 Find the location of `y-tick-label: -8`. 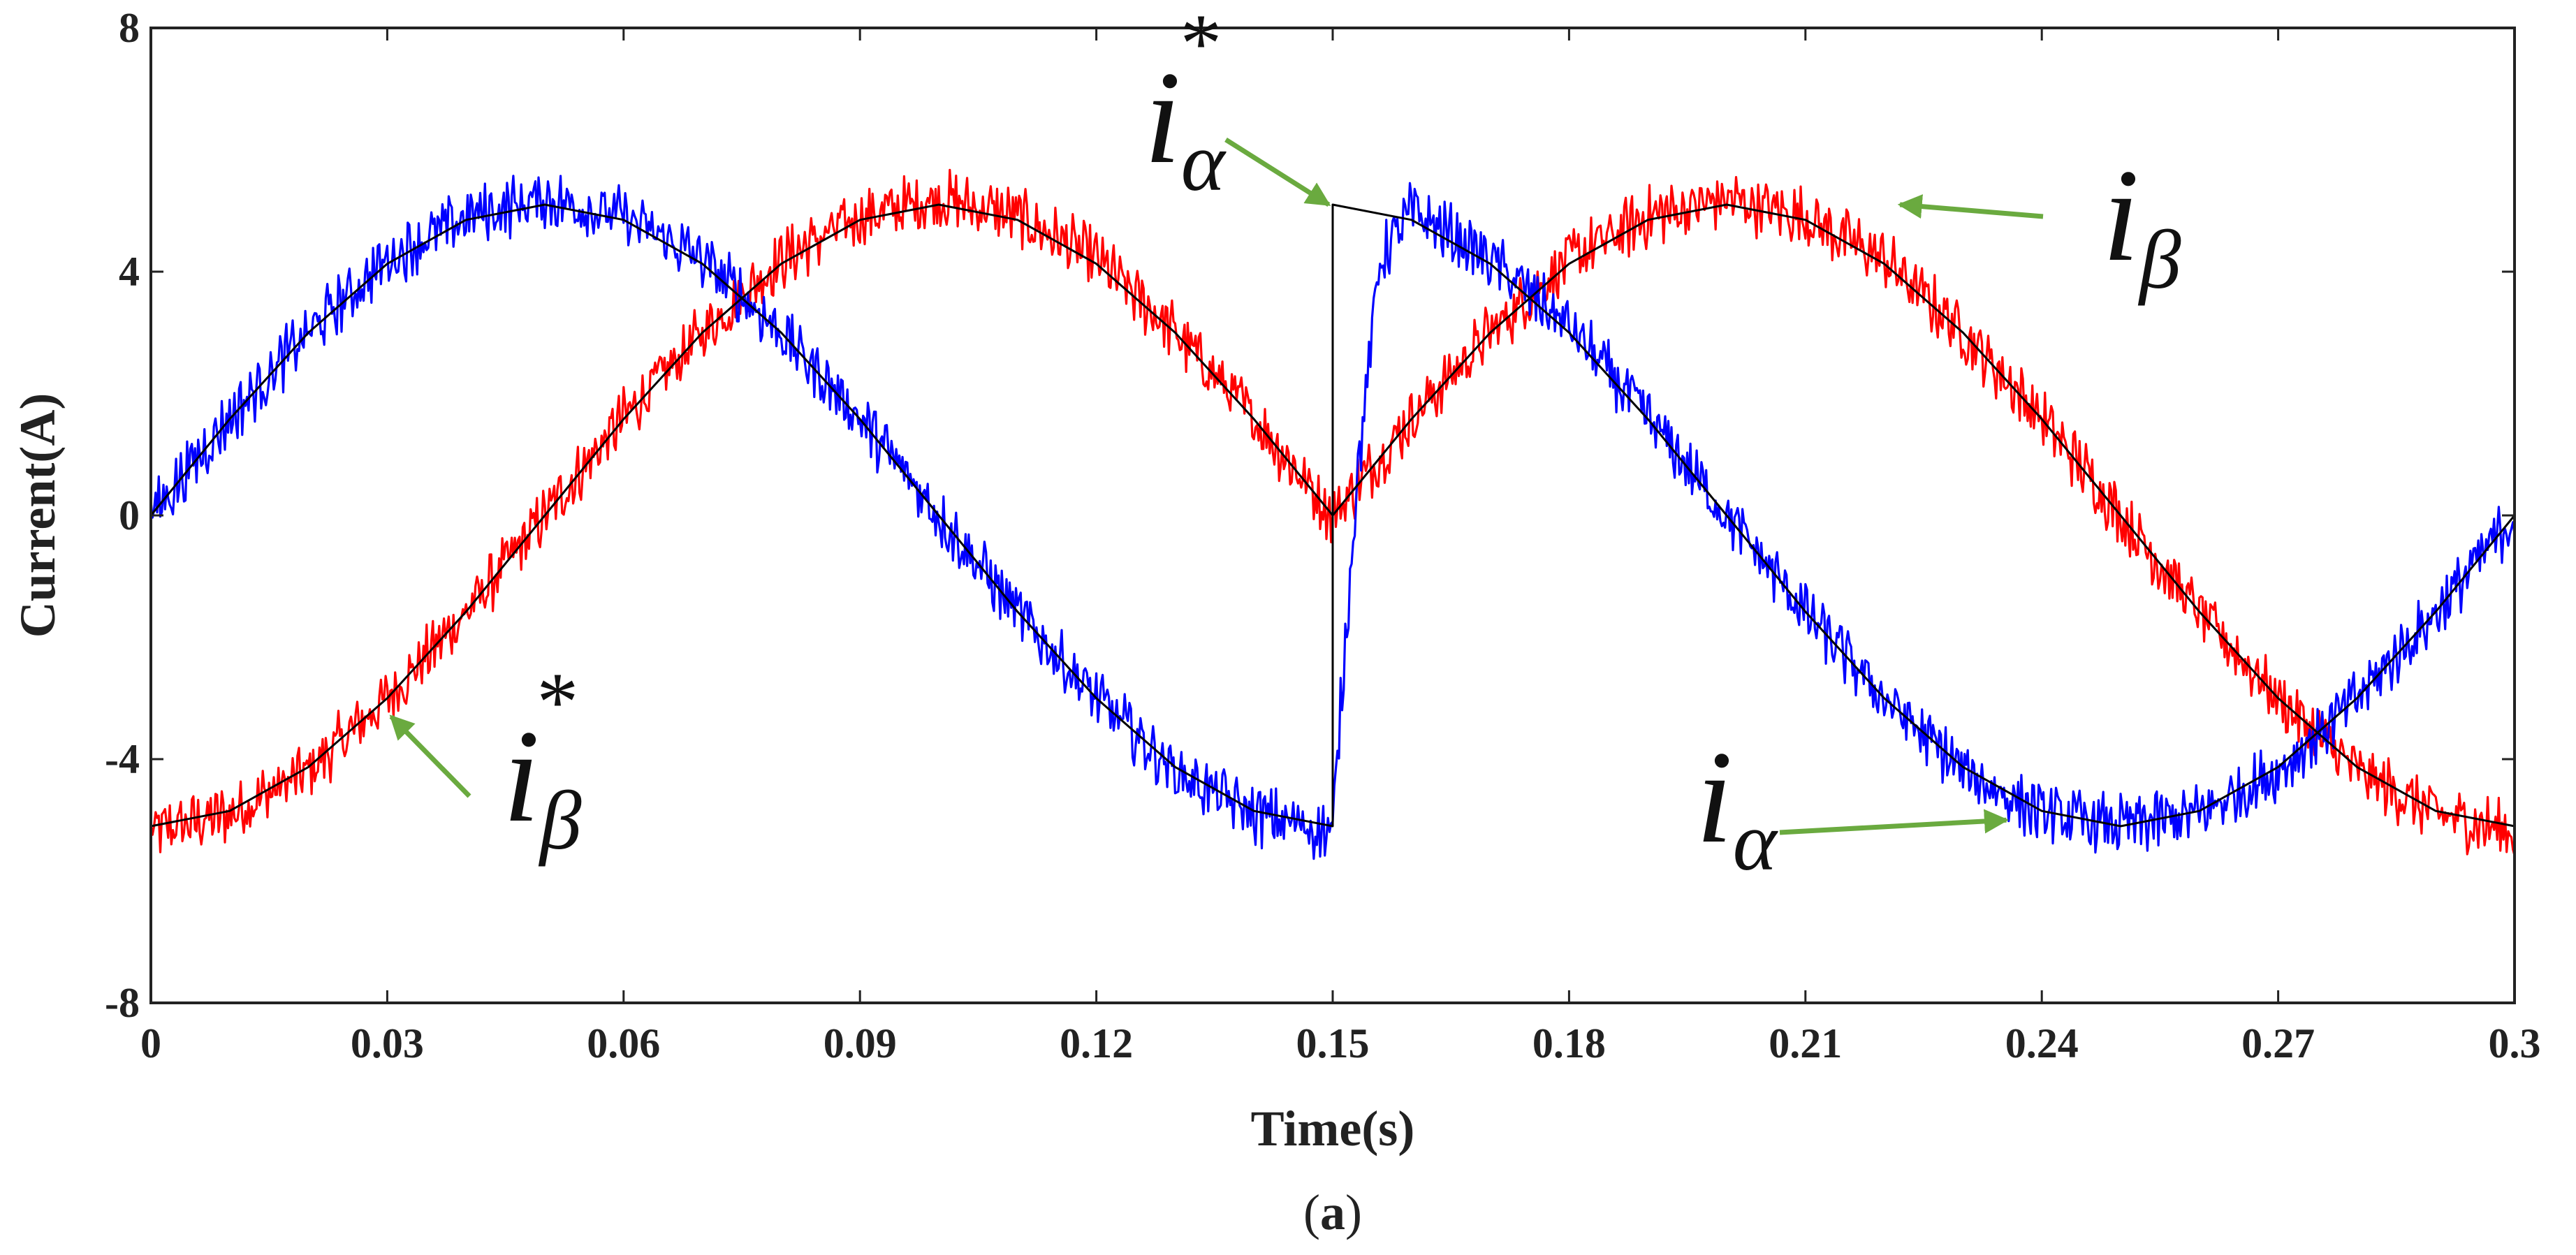

y-tick-label: -8 is located at coordinates (122, 1003).